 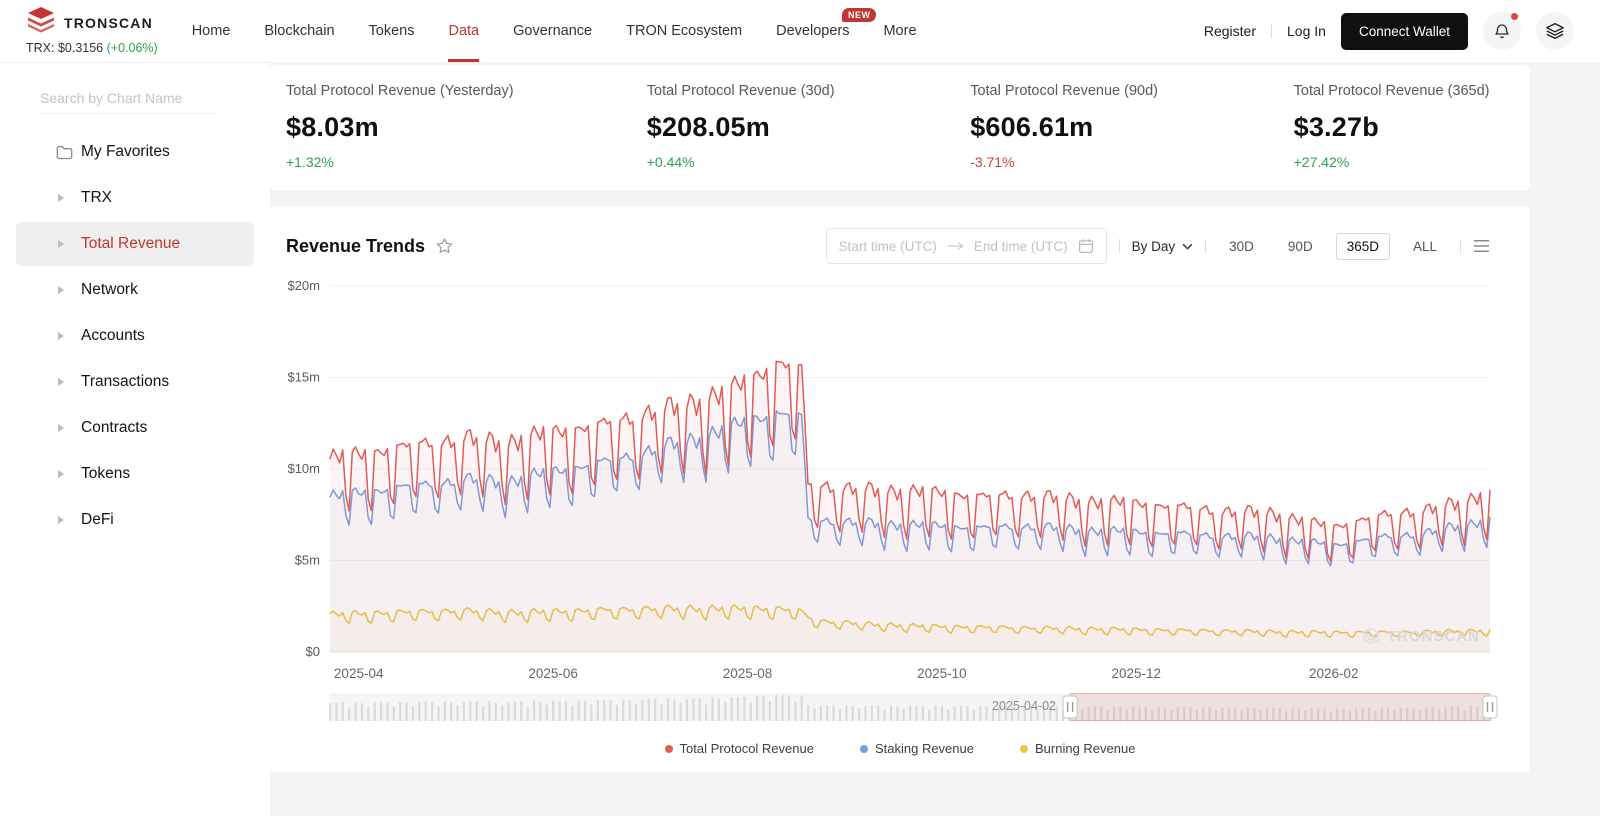 What do you see at coordinates (303, 285) in the screenshot?
I see `svg-text: $20m` at bounding box center [303, 285].